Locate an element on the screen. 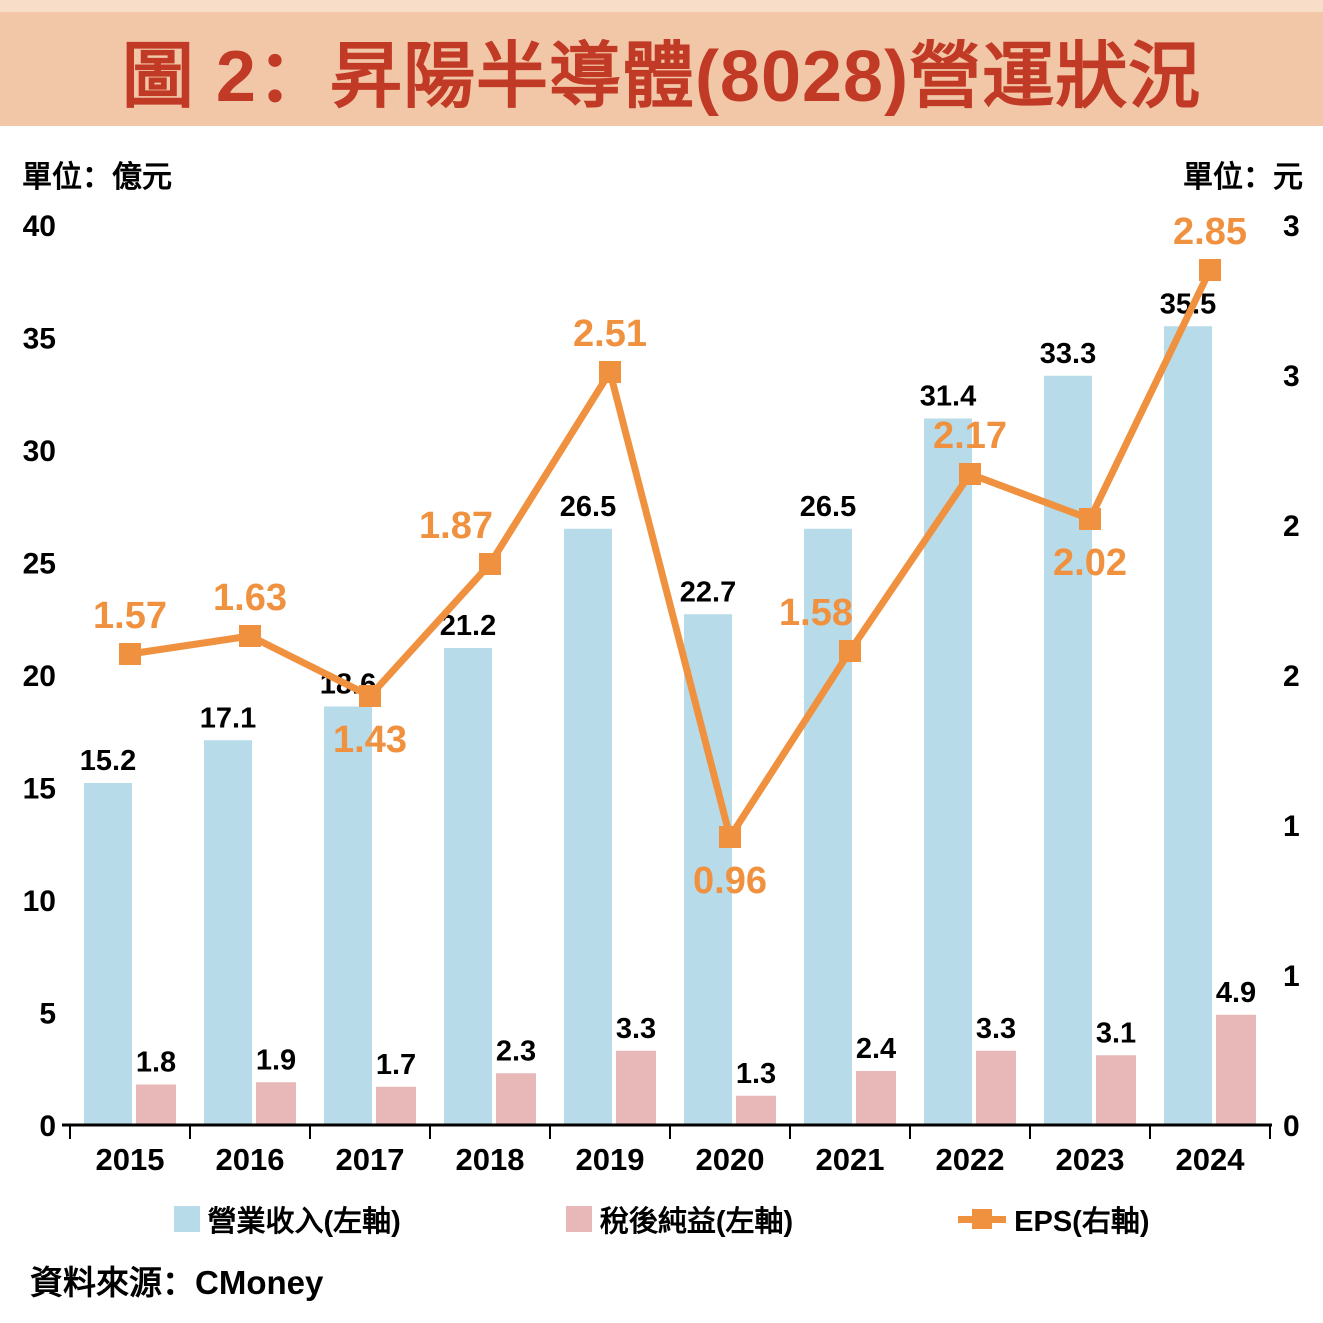  eps-label-2019: 2.51 is located at coordinates (610, 334).